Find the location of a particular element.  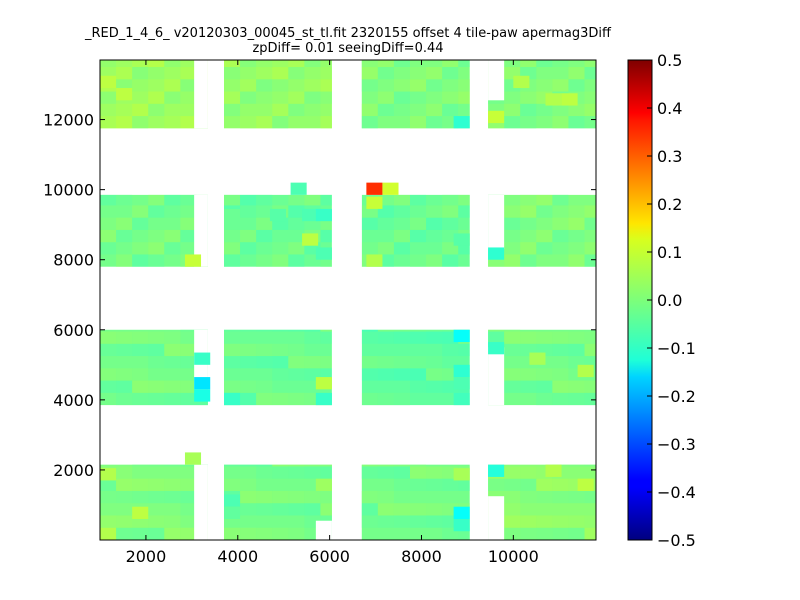

x-tick-label: 8000 is located at coordinates (421, 556).